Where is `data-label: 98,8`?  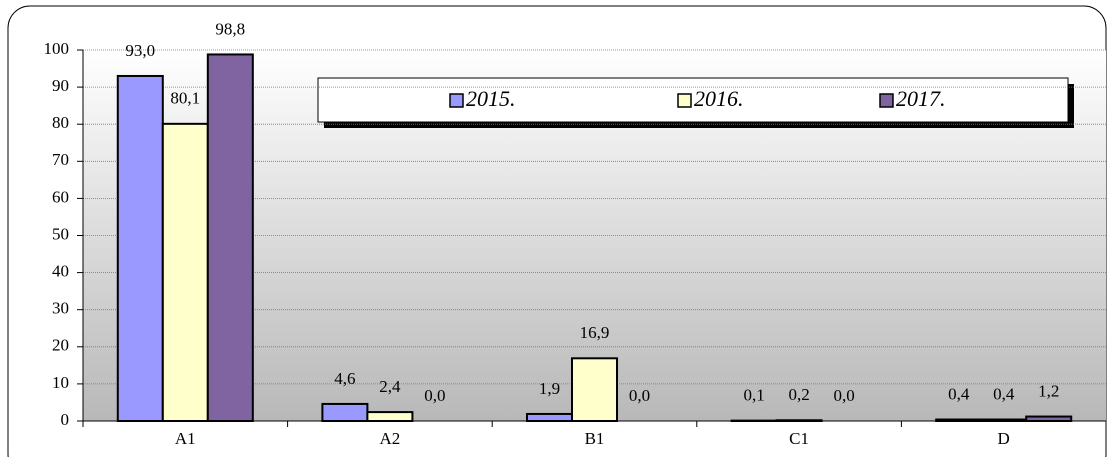
data-label: 98,8 is located at coordinates (230, 28).